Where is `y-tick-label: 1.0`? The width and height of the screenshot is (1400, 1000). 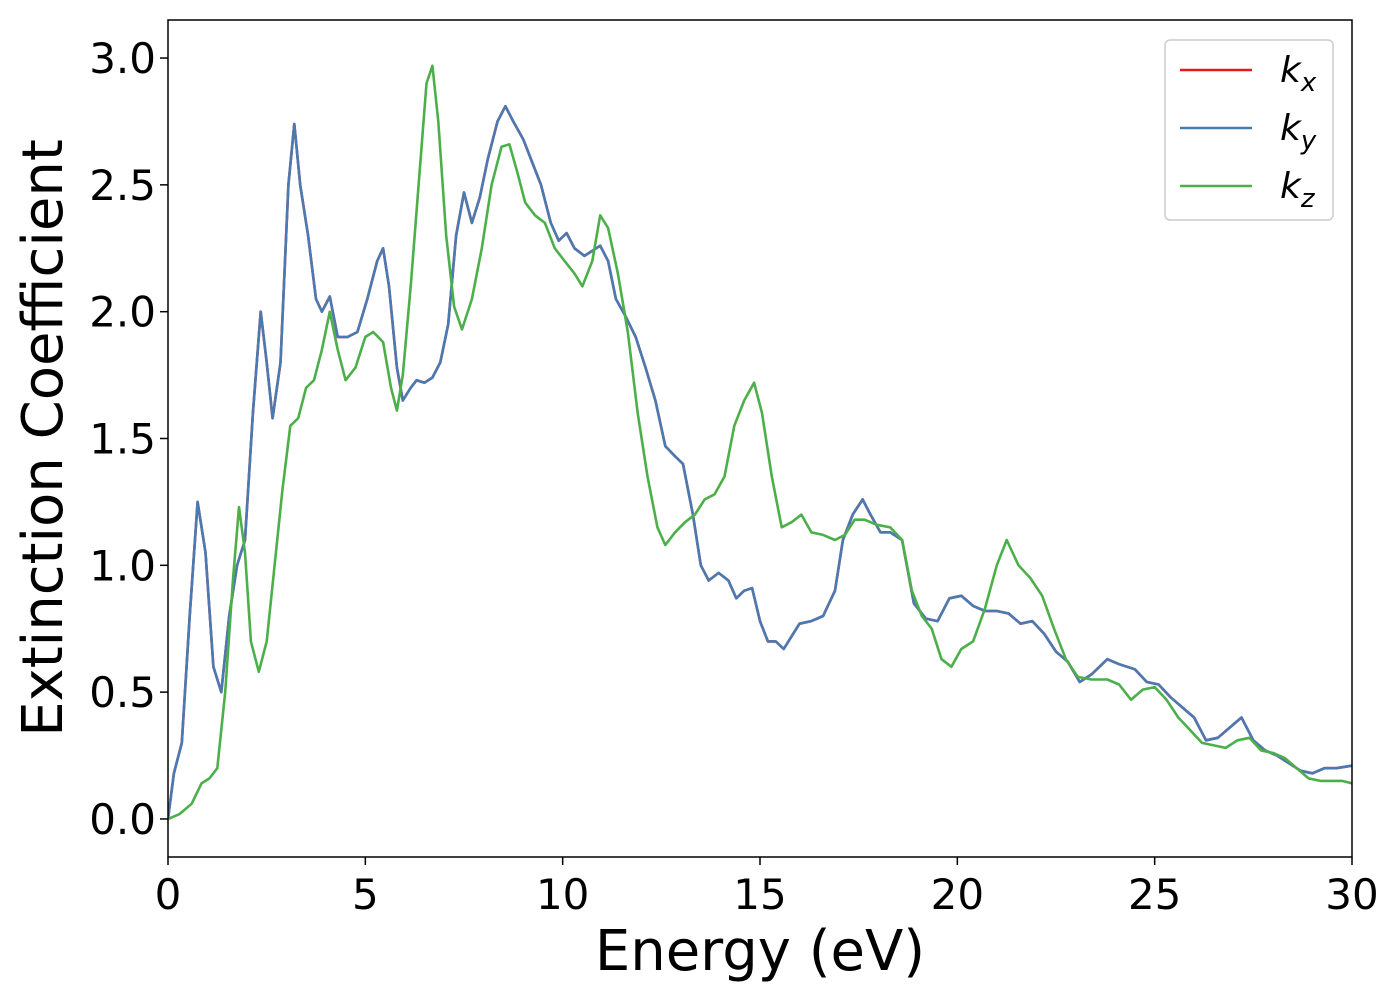
y-tick-label: 1.0 is located at coordinates (122, 565).